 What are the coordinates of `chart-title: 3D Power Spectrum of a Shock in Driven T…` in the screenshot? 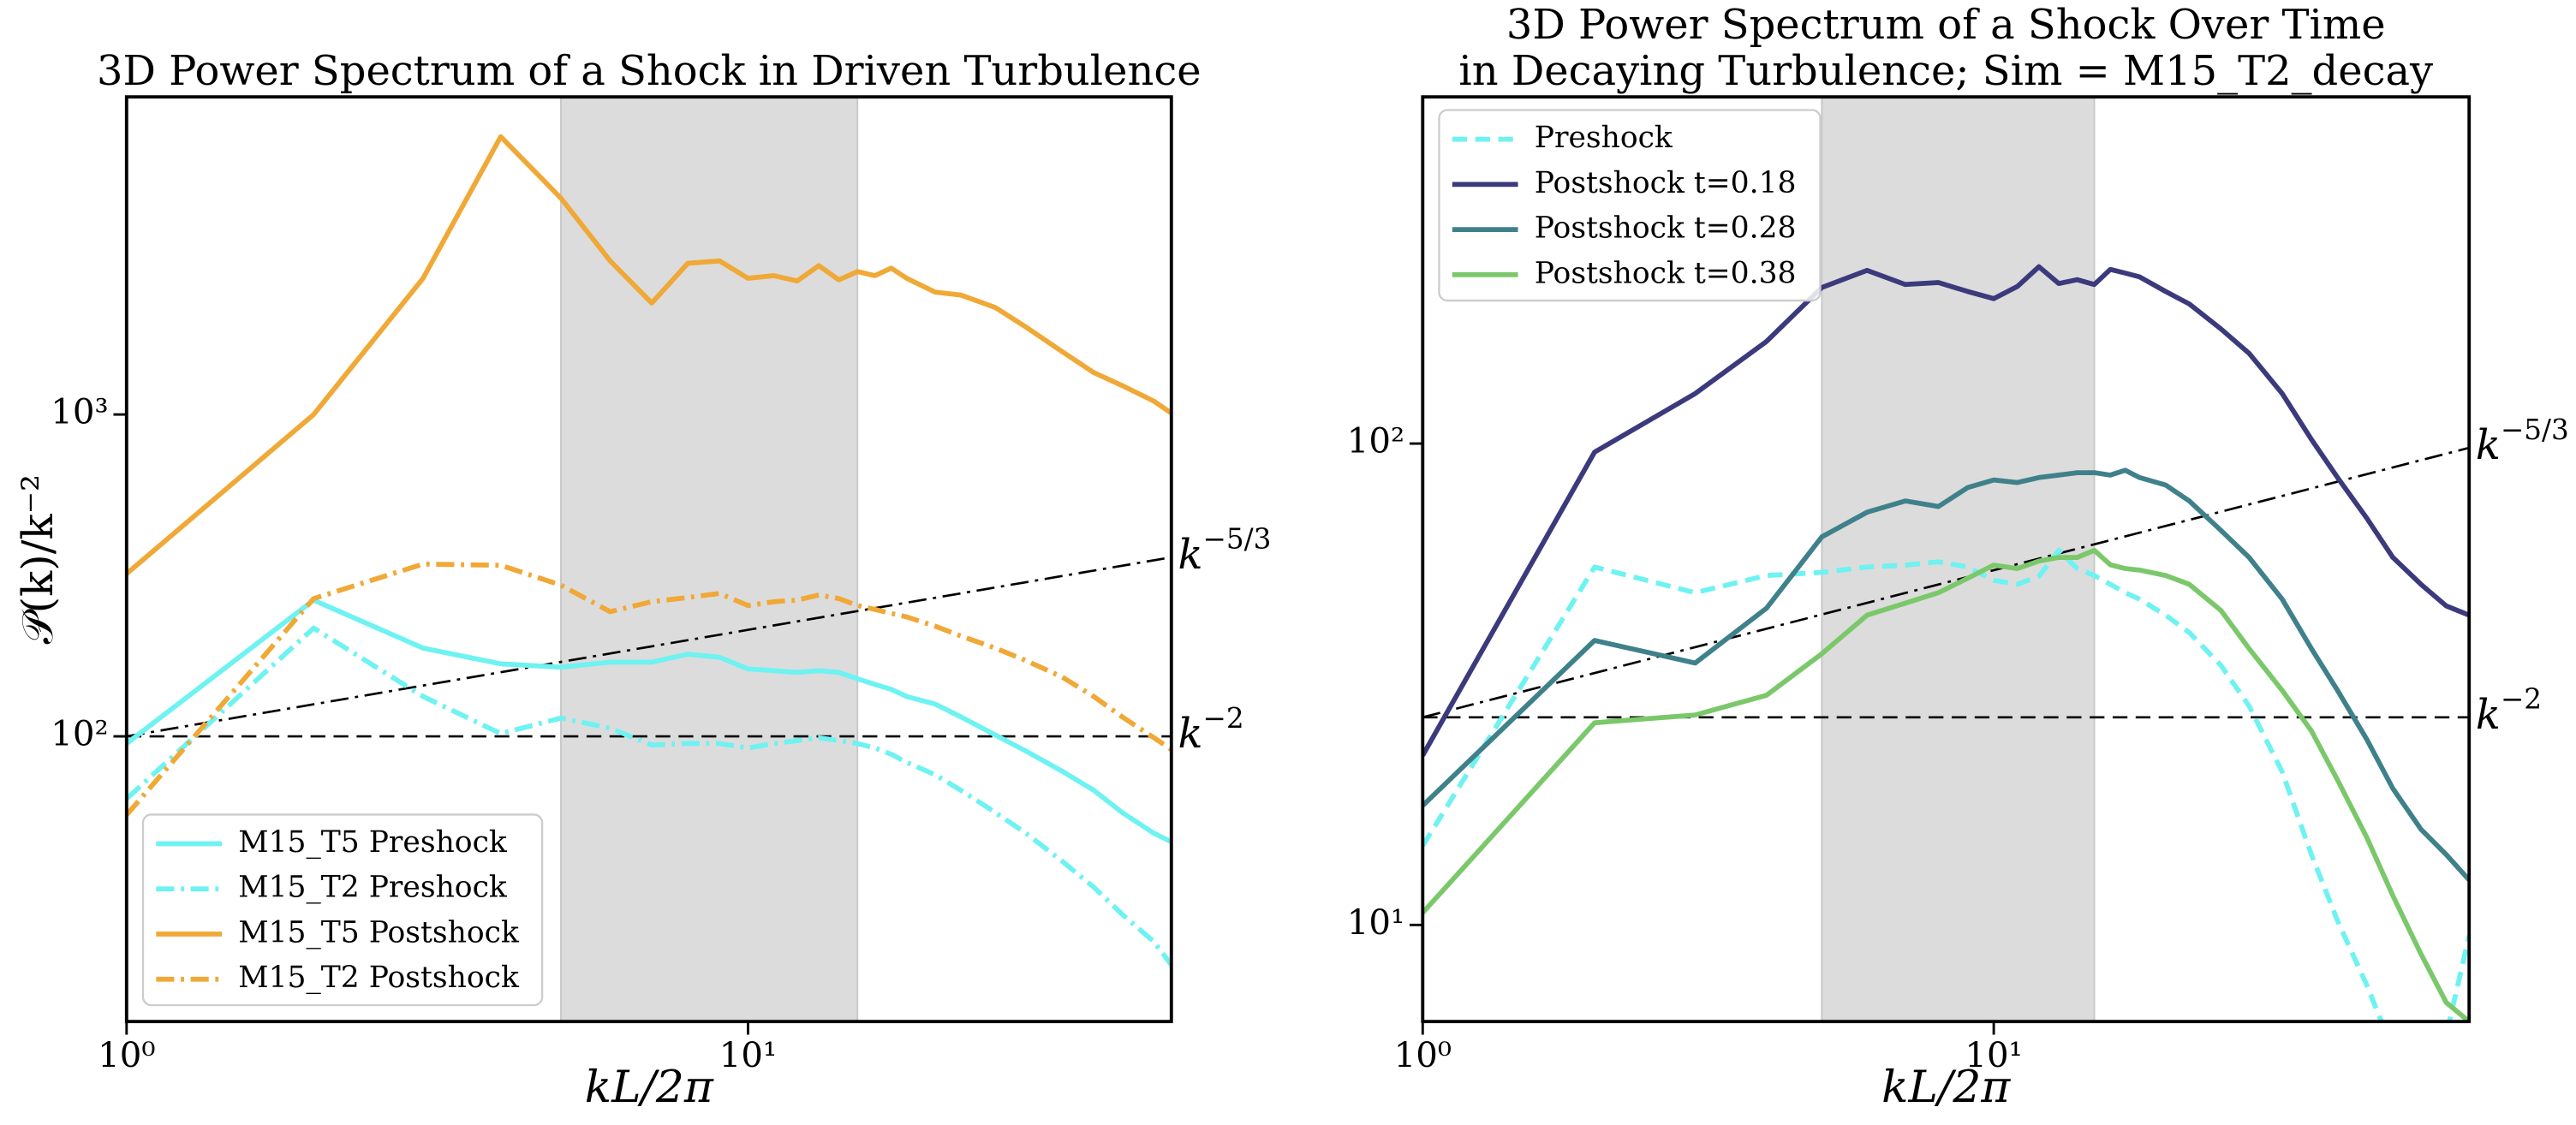 It's located at (649, 71).